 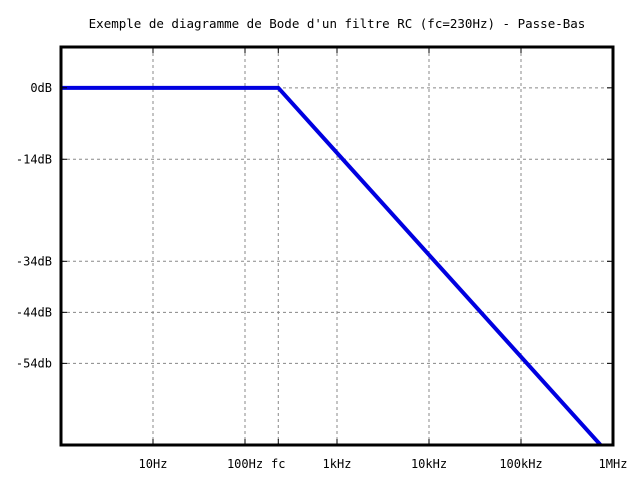 I want to click on y-tick-label: -14dB, so click(x=34, y=159).